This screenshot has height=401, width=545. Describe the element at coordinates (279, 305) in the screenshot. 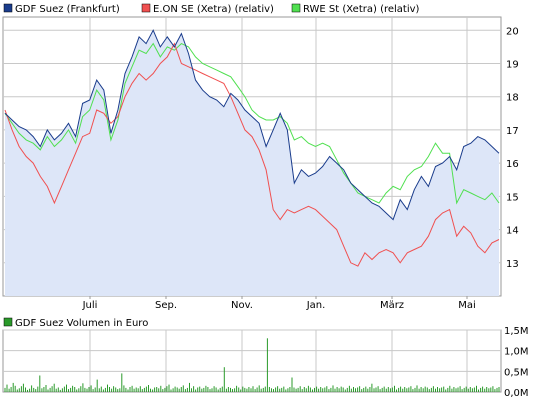

I see `main-x-axis: Juli Sep. Nov. Jan. März Mai` at that location.